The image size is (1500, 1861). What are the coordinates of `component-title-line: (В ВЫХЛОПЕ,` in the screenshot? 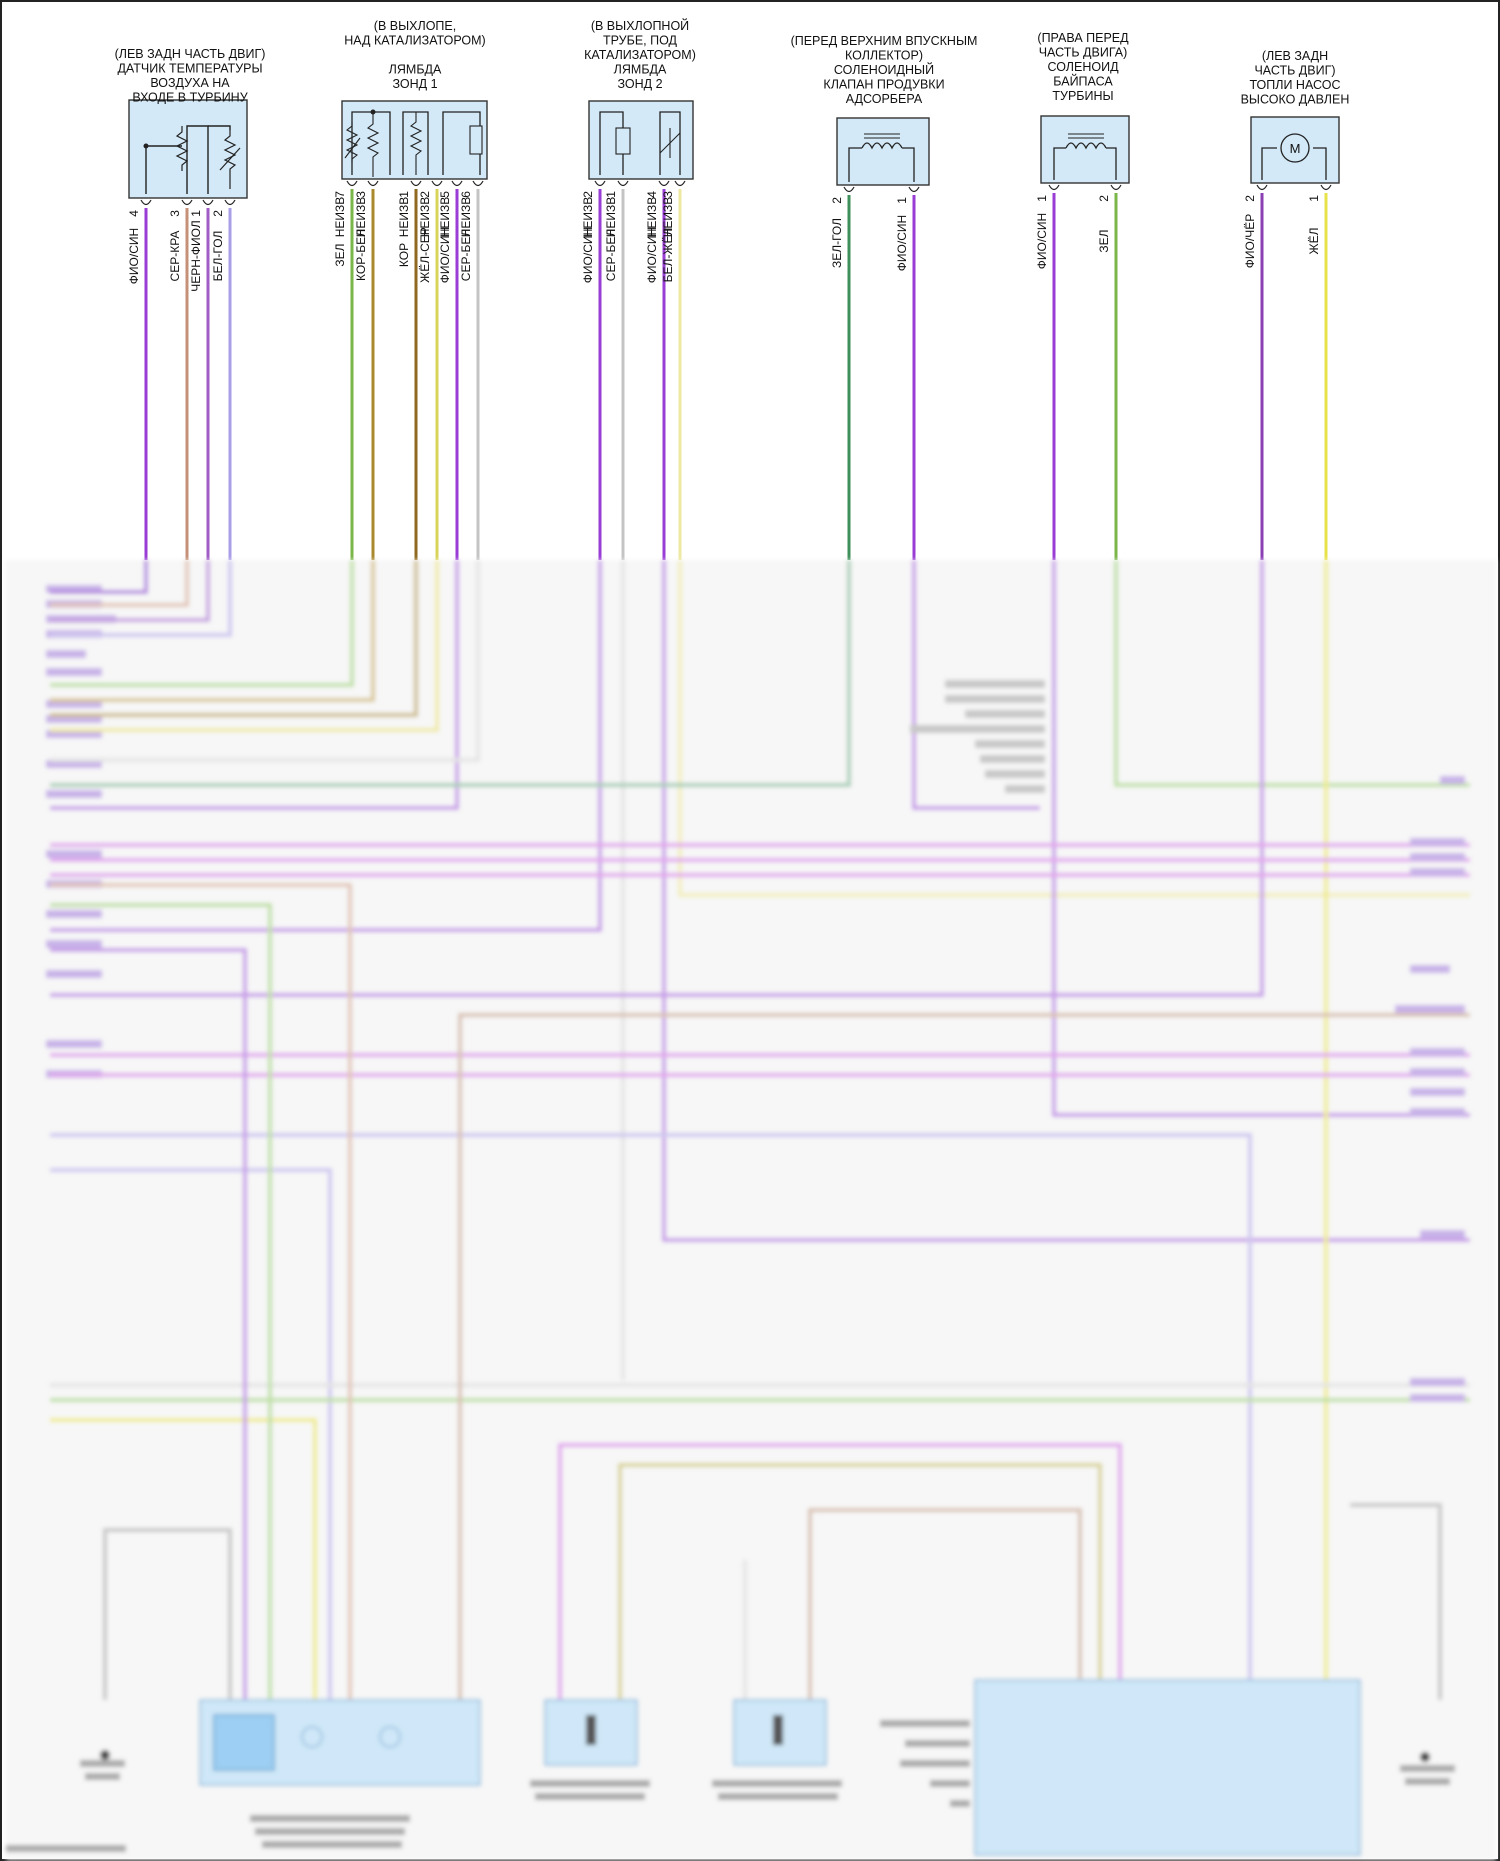 It's located at (415, 26).